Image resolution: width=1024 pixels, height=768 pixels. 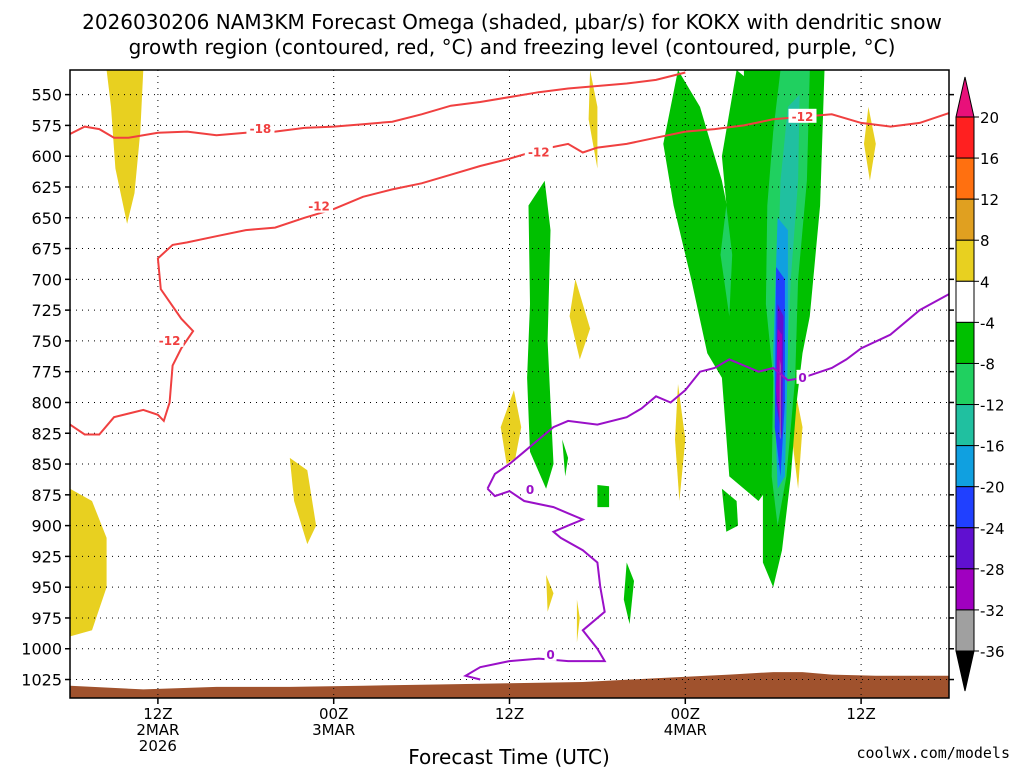 I want to click on colorbar-label: -32, so click(x=992, y=611).